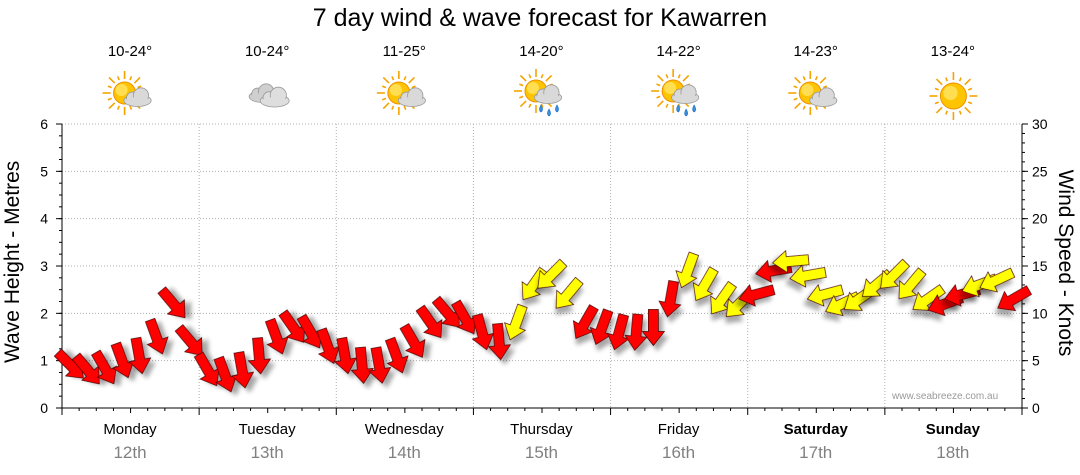  Describe the element at coordinates (404, 452) in the screenshot. I see `date-label: 14th` at that location.